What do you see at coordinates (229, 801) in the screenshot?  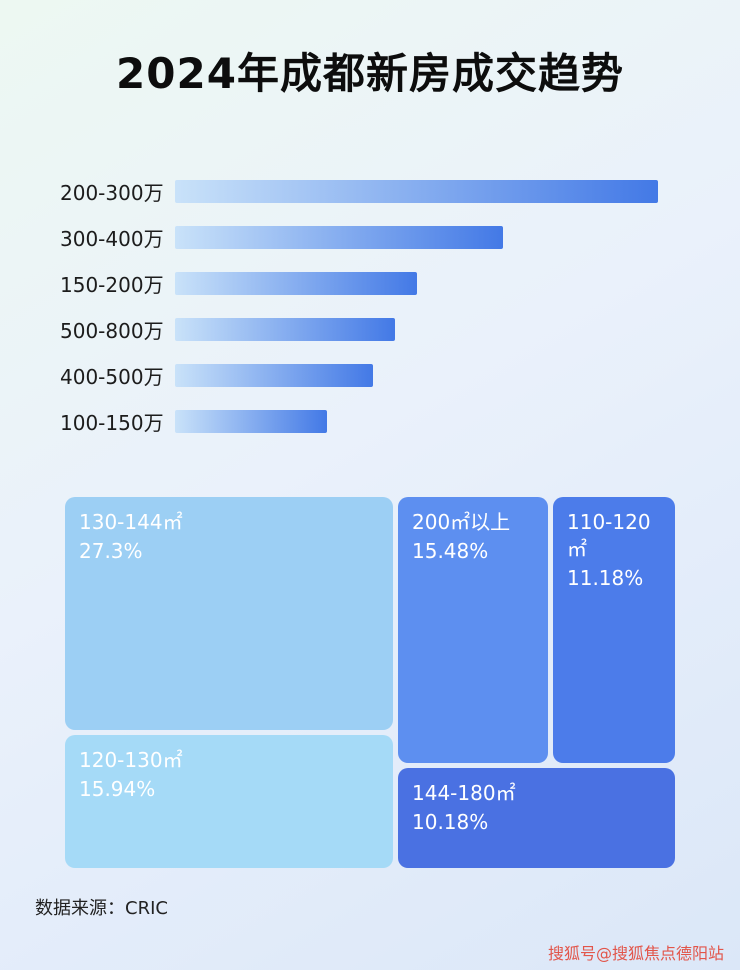 I see `treemap-block: 120-130㎡ 15.94%` at bounding box center [229, 801].